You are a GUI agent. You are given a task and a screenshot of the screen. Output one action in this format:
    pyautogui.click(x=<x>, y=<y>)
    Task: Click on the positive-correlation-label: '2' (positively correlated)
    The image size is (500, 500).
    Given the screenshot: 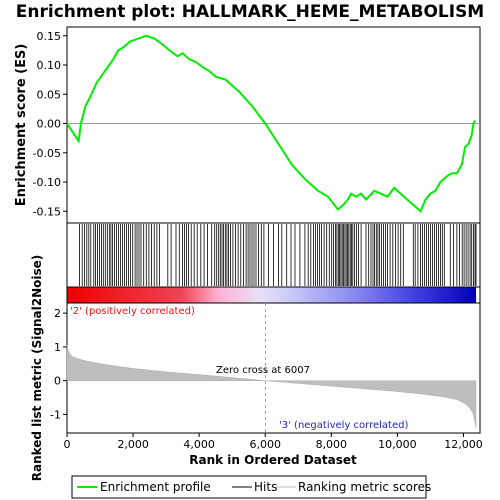 What is the action you would take?
    pyautogui.click(x=132, y=311)
    